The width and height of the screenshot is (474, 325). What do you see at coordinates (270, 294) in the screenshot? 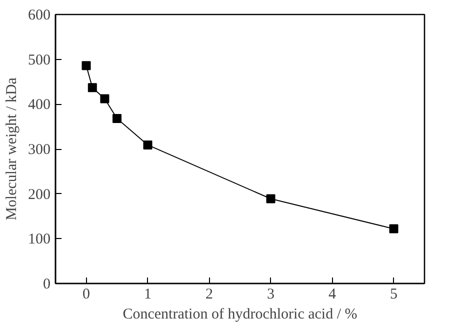
I see `x-tick-label: 3` at bounding box center [270, 294].